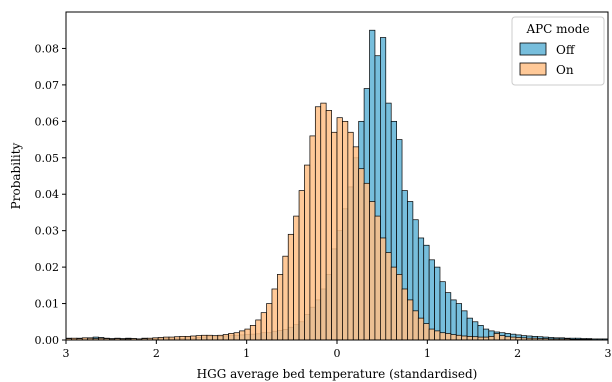 The image size is (612, 382). Describe the element at coordinates (337, 353) in the screenshot. I see `x-tick-label-3: 0` at that location.